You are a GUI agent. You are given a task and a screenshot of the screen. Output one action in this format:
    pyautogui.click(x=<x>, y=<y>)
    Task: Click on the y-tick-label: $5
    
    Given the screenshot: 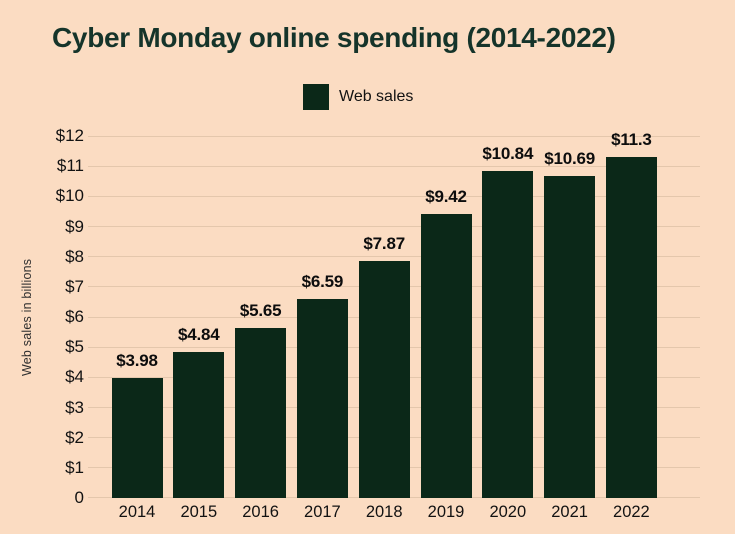 What is the action you would take?
    pyautogui.click(x=74, y=347)
    